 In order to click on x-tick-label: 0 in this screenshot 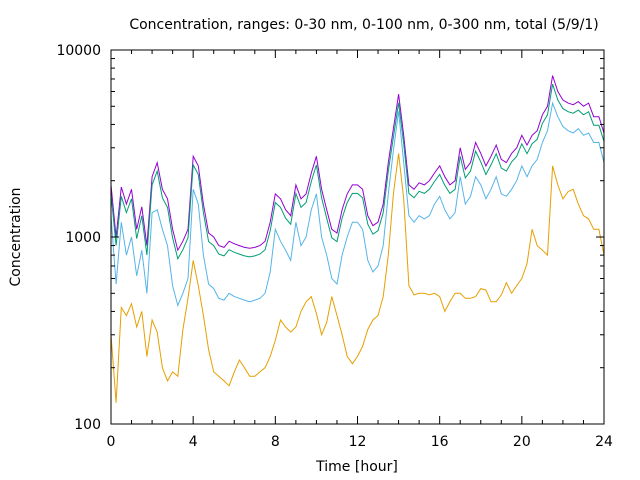, I will do `click(111, 442)`.